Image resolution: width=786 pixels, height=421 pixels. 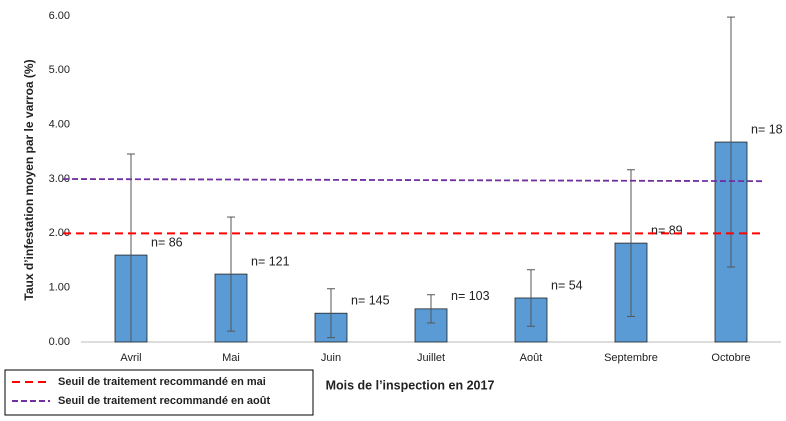 I want to click on n-label: n= 121, so click(x=270, y=261).